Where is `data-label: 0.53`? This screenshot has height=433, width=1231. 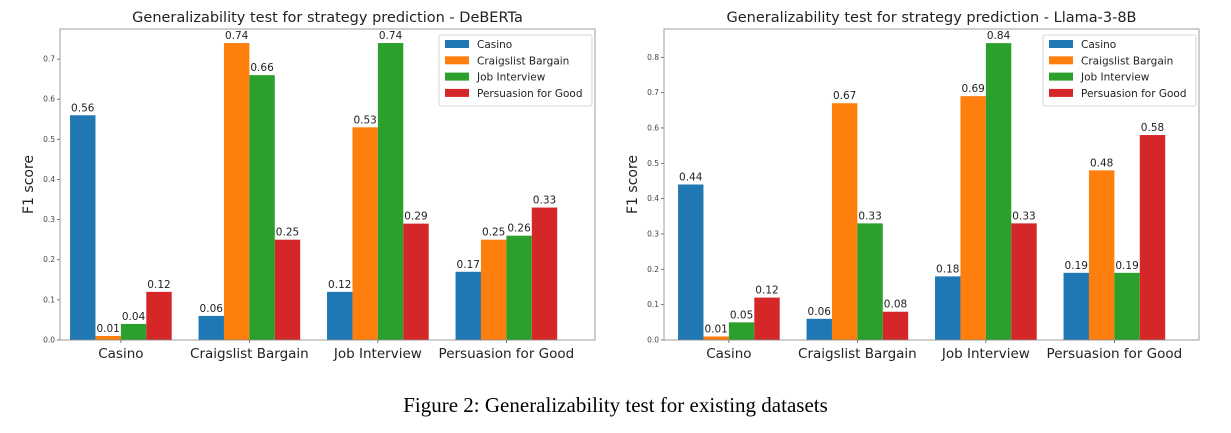
data-label: 0.53 is located at coordinates (364, 120).